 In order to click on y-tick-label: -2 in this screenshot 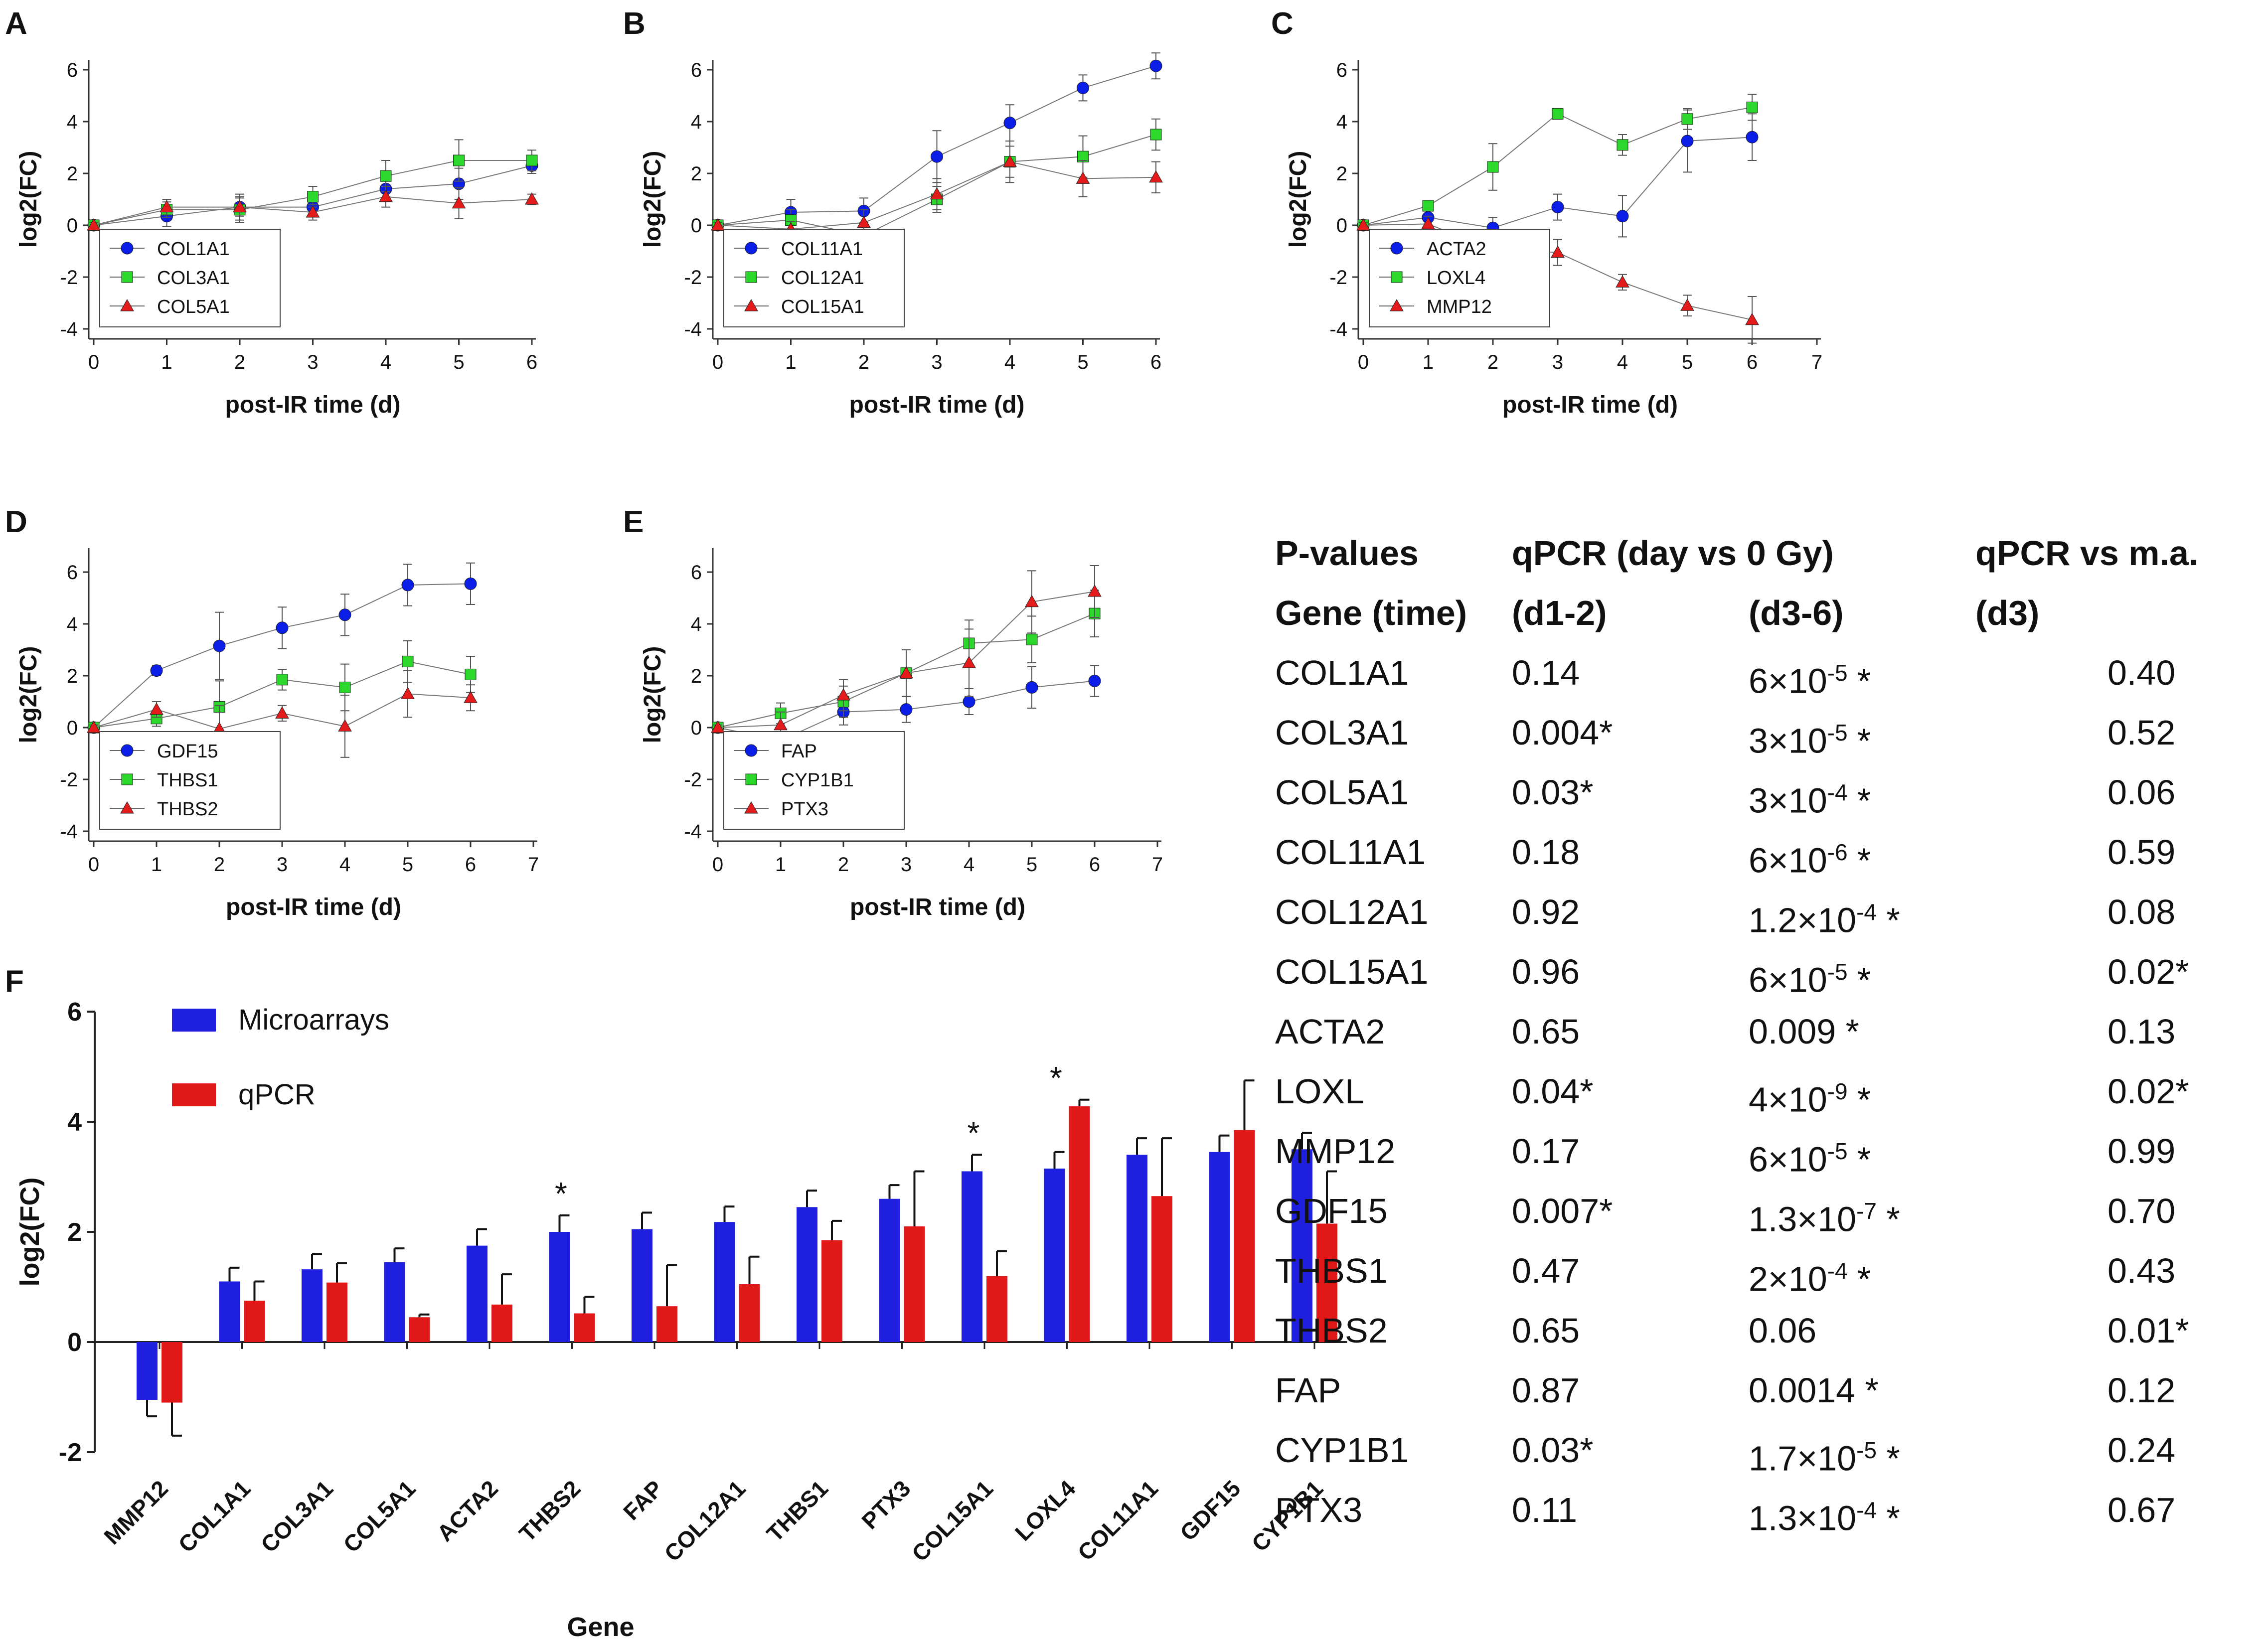, I will do `click(69, 278)`.